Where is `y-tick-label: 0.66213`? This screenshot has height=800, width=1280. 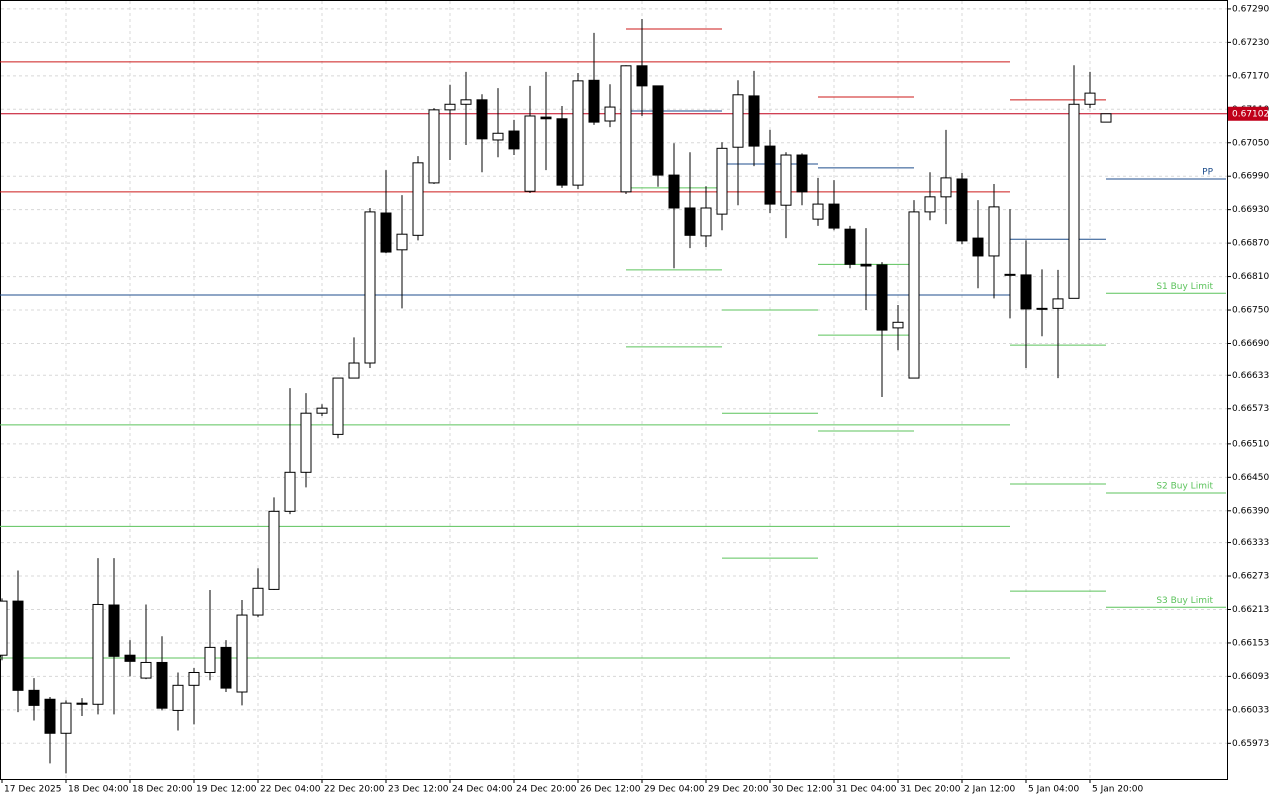
y-tick-label: 0.66213 is located at coordinates (1250, 610).